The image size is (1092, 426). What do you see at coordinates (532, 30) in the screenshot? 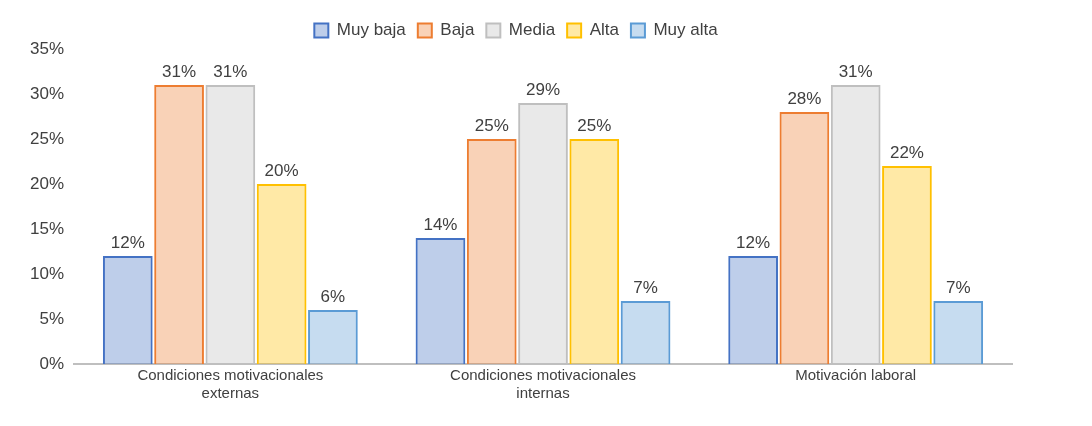
I see `legend-label: Media` at bounding box center [532, 30].